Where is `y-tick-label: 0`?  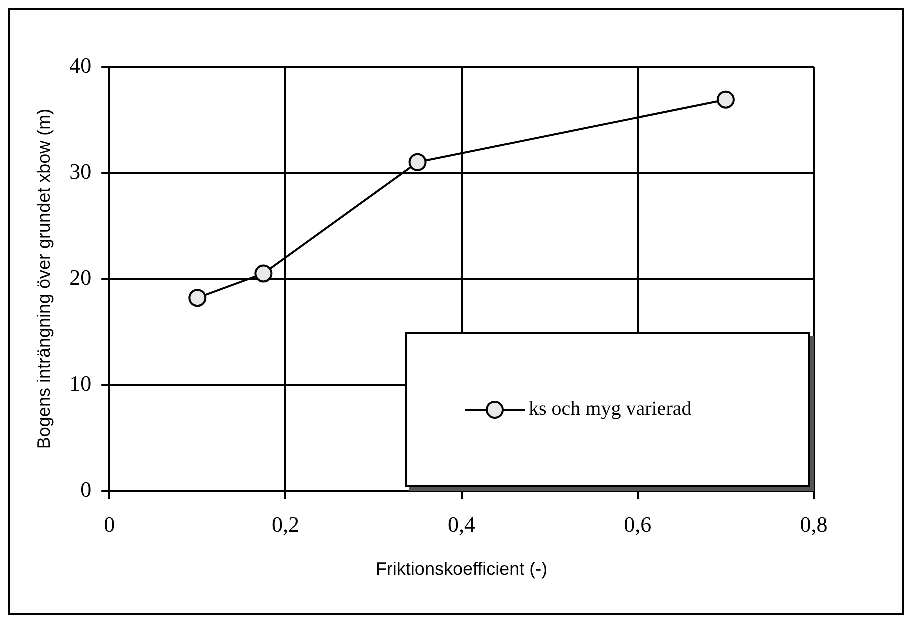
y-tick-label: 0 is located at coordinates (86, 489).